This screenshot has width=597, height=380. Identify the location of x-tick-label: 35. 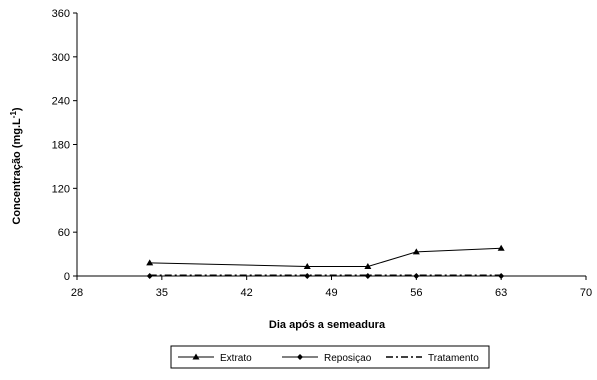
(162, 293).